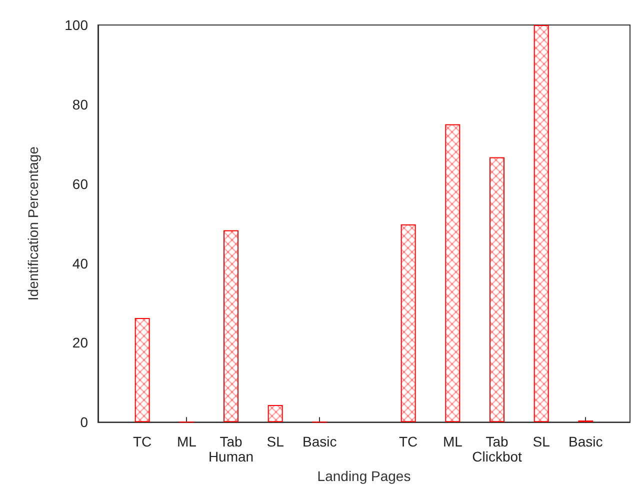  I want to click on x-tick-label: Tab Human, so click(231, 449).